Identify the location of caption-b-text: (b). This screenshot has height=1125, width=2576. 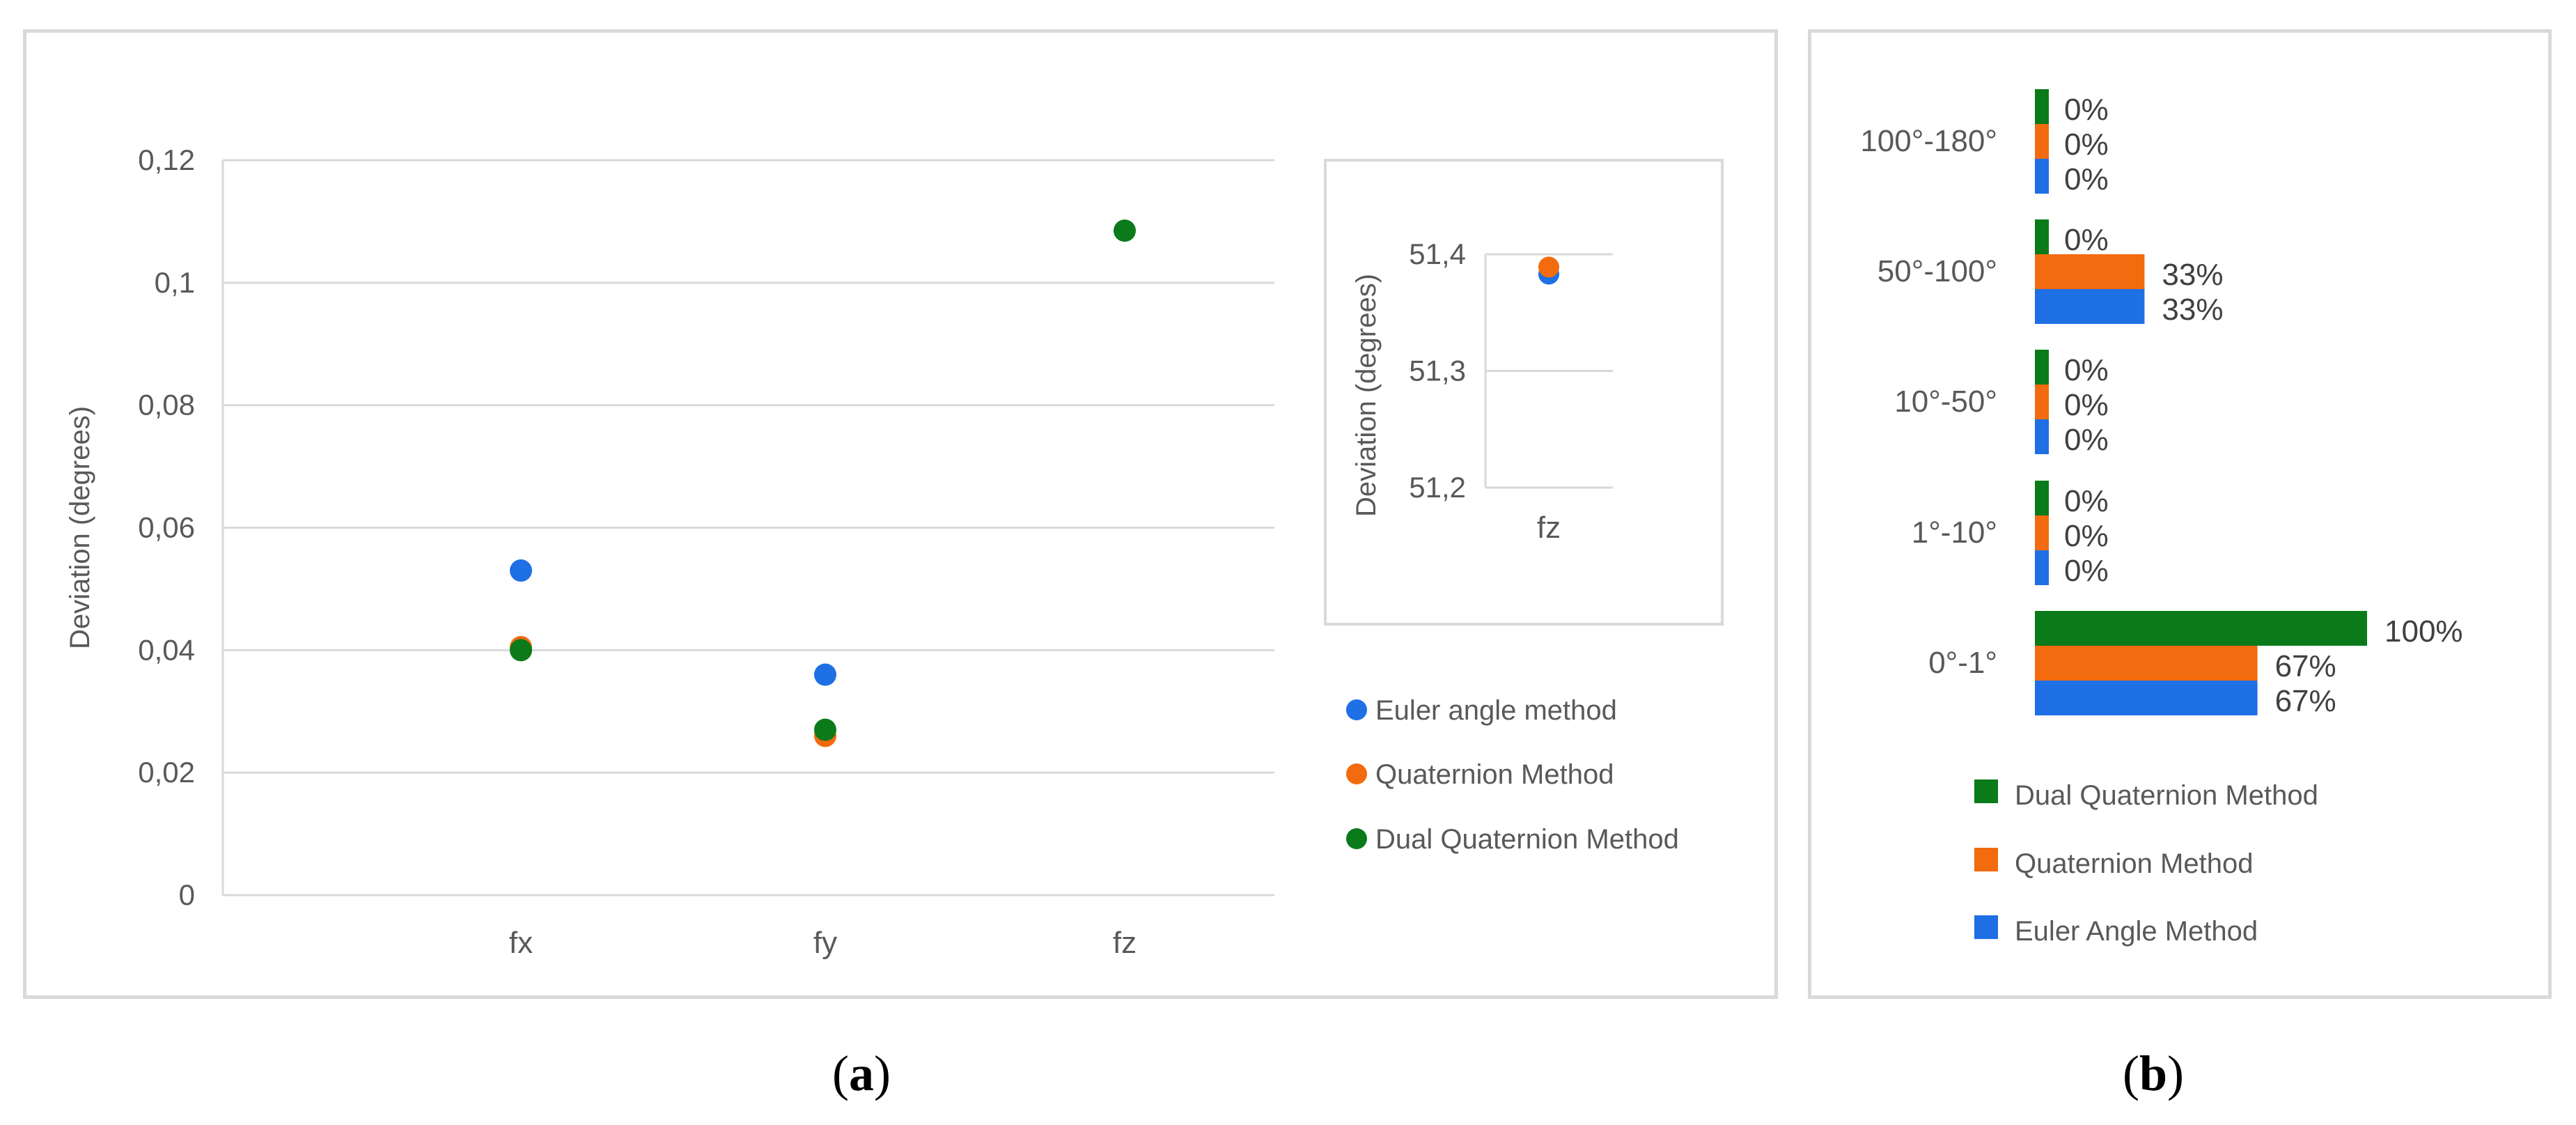
(2154, 1073).